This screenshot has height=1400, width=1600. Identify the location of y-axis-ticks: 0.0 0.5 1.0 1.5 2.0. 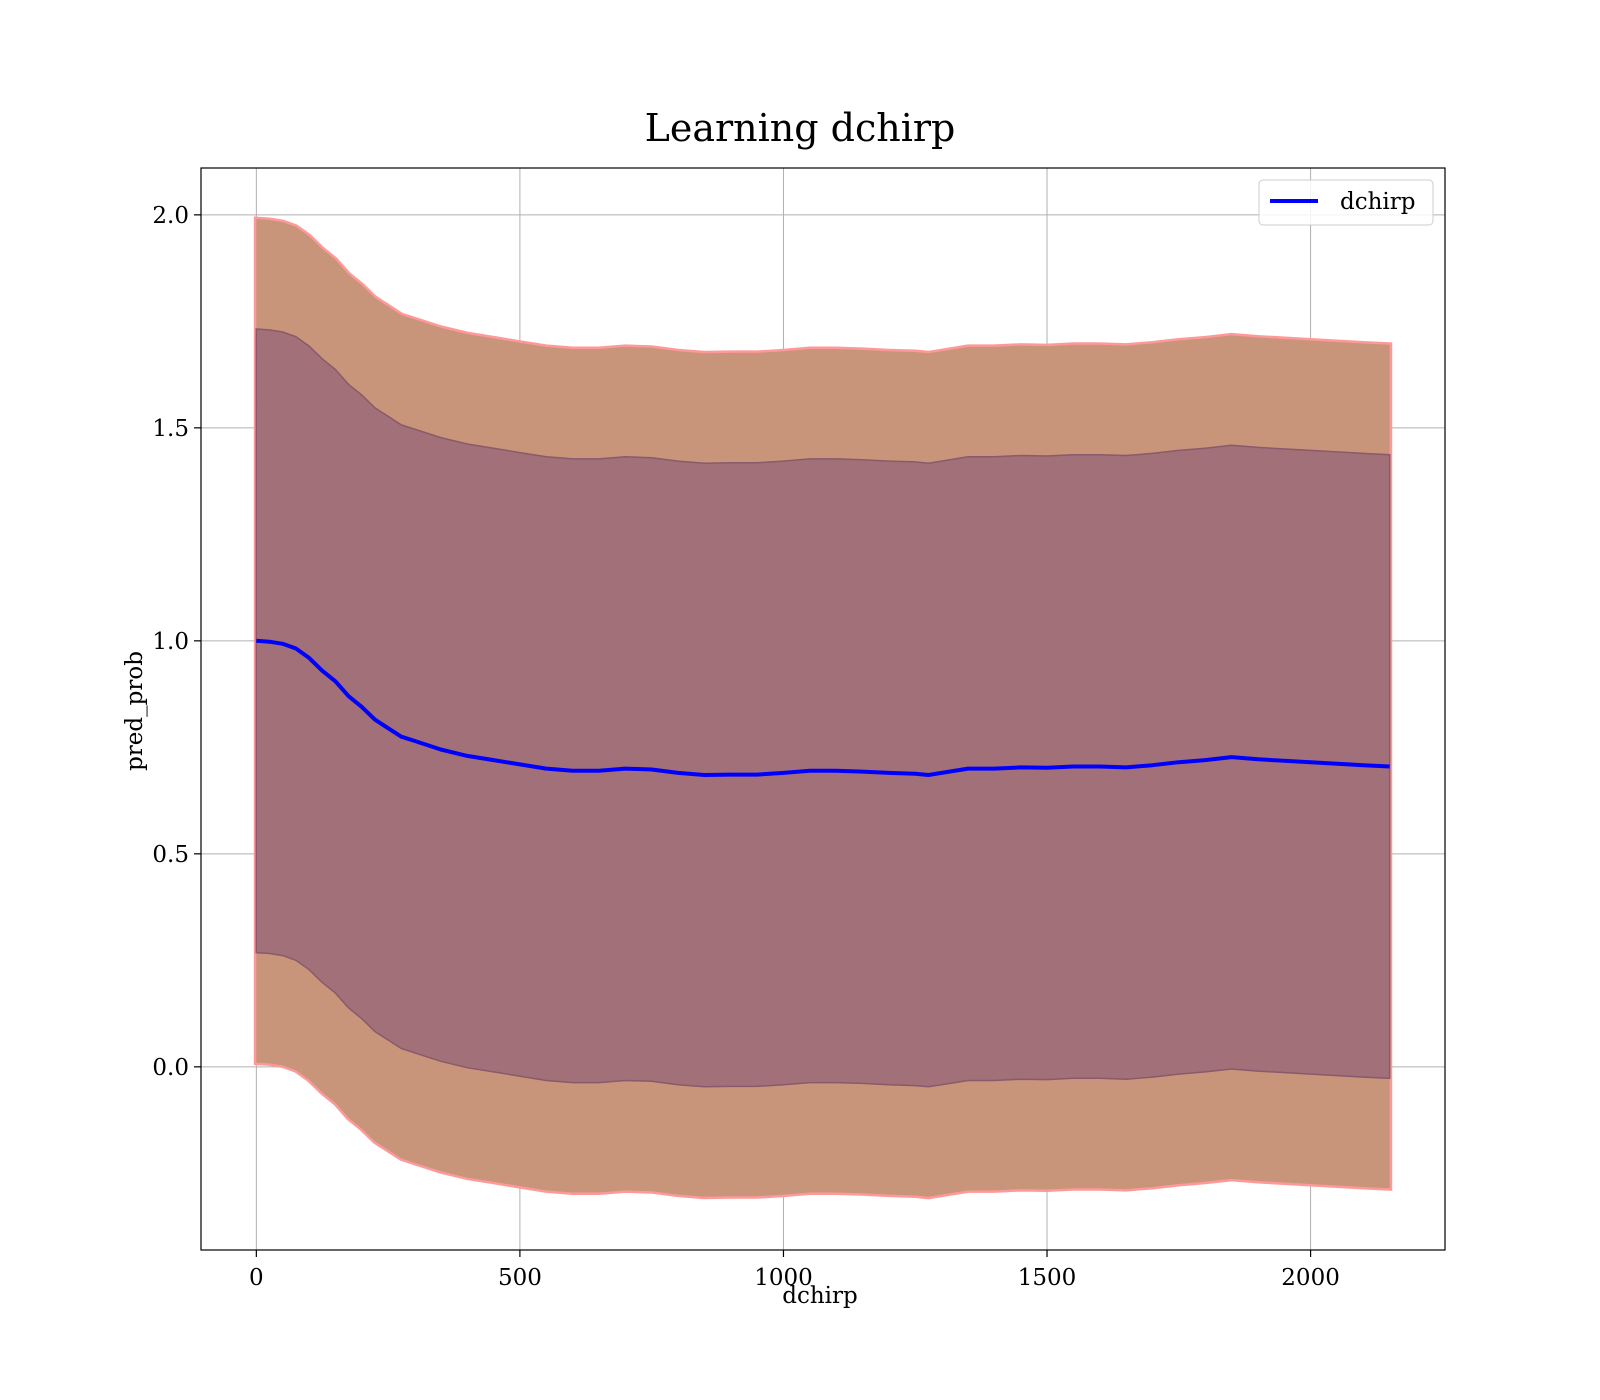
(176, 642).